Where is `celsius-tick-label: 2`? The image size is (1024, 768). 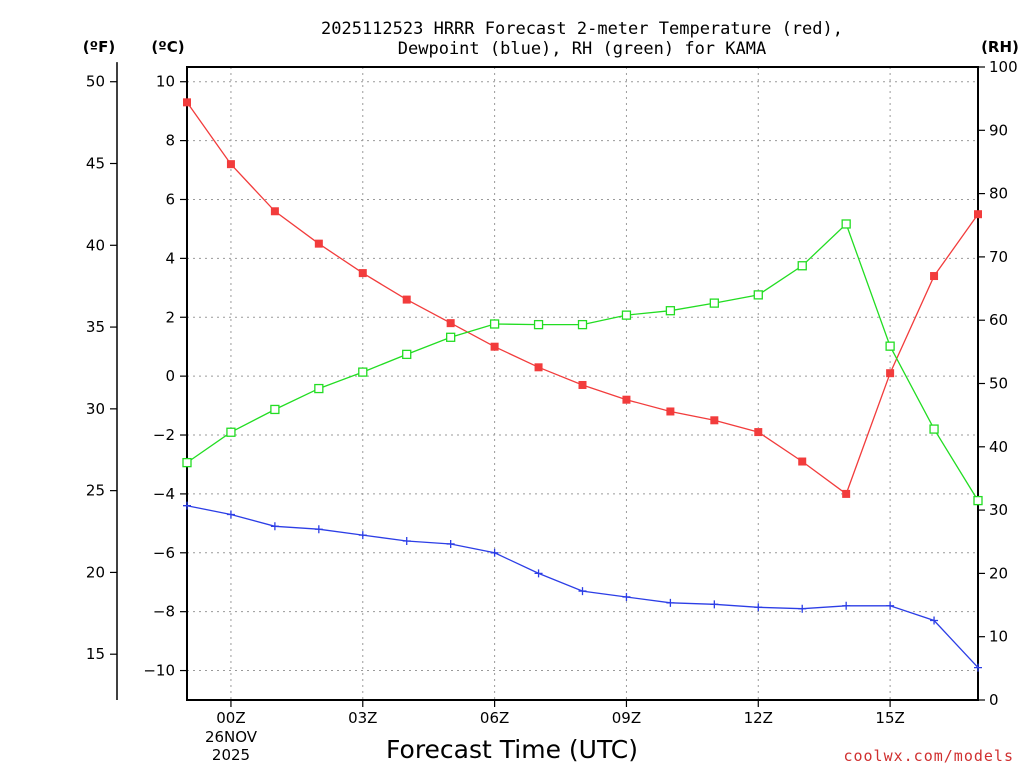
celsius-tick-label: 2 is located at coordinates (170, 317).